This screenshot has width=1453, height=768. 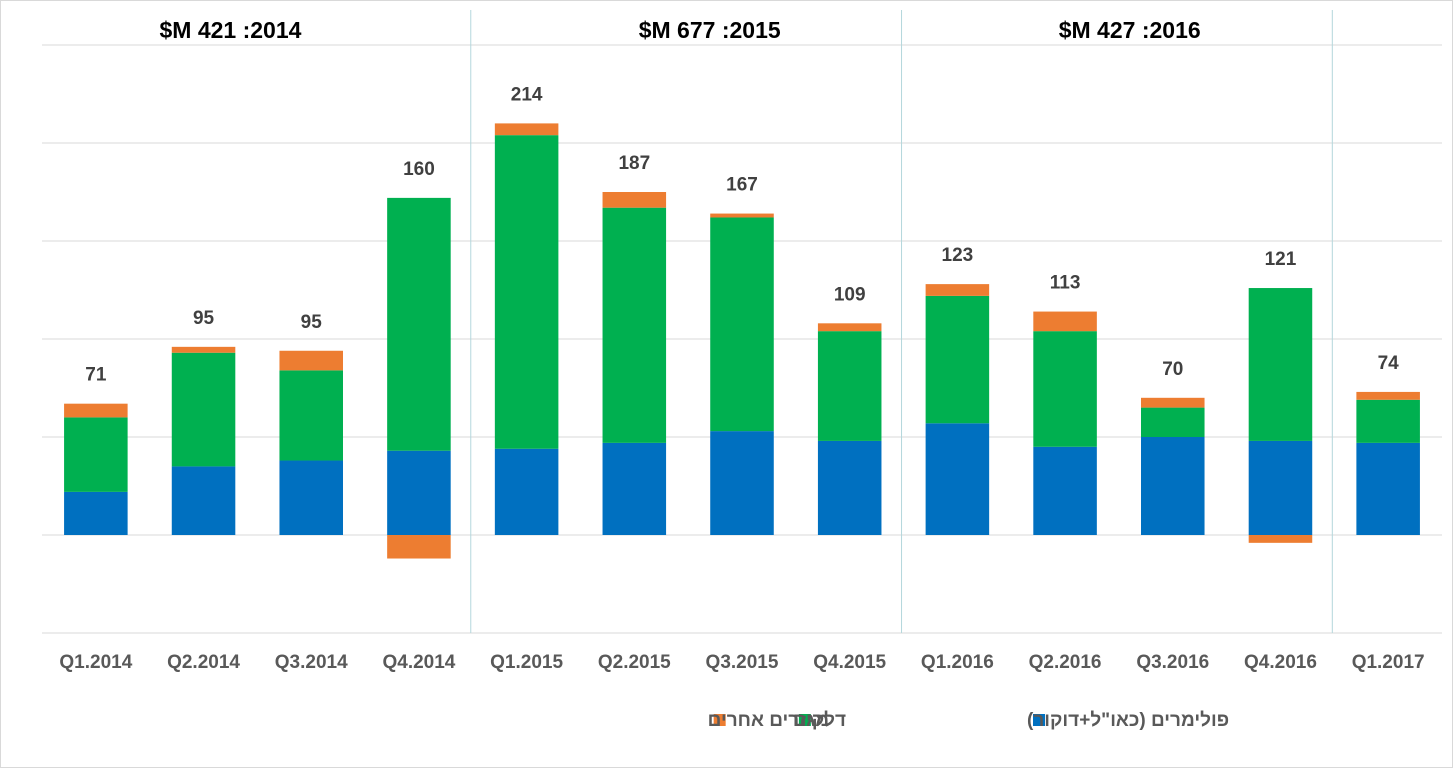 I want to click on legend-label: מגזרים אחרים, so click(x=768, y=720).